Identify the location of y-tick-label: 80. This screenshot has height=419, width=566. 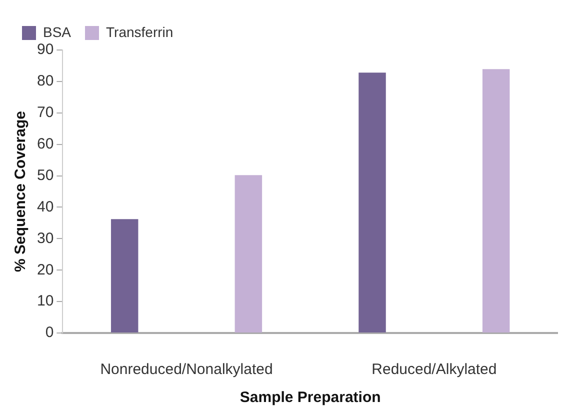
(45, 81).